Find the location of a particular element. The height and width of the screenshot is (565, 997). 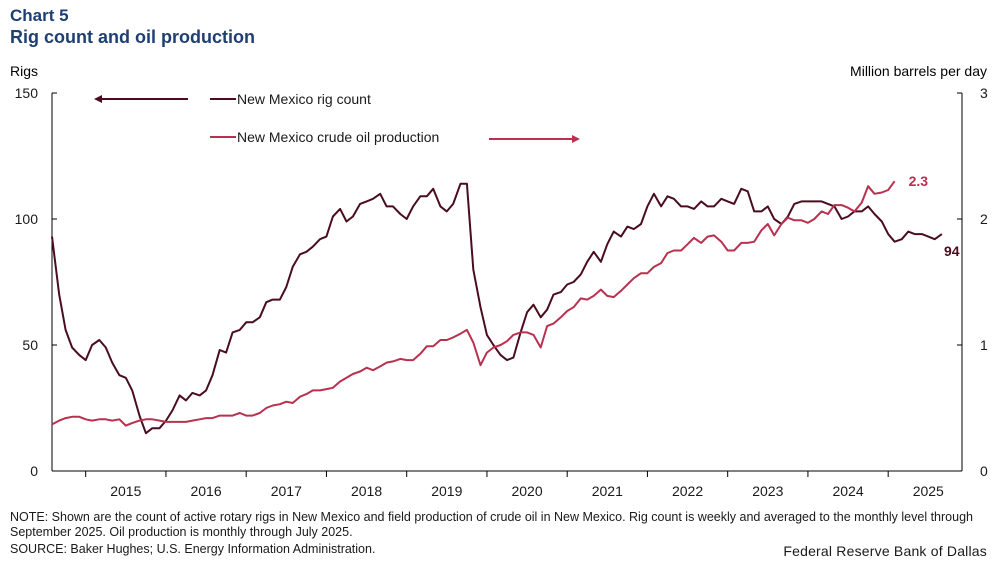

oil-legend-label: New Mexico crude oil production is located at coordinates (338, 137).